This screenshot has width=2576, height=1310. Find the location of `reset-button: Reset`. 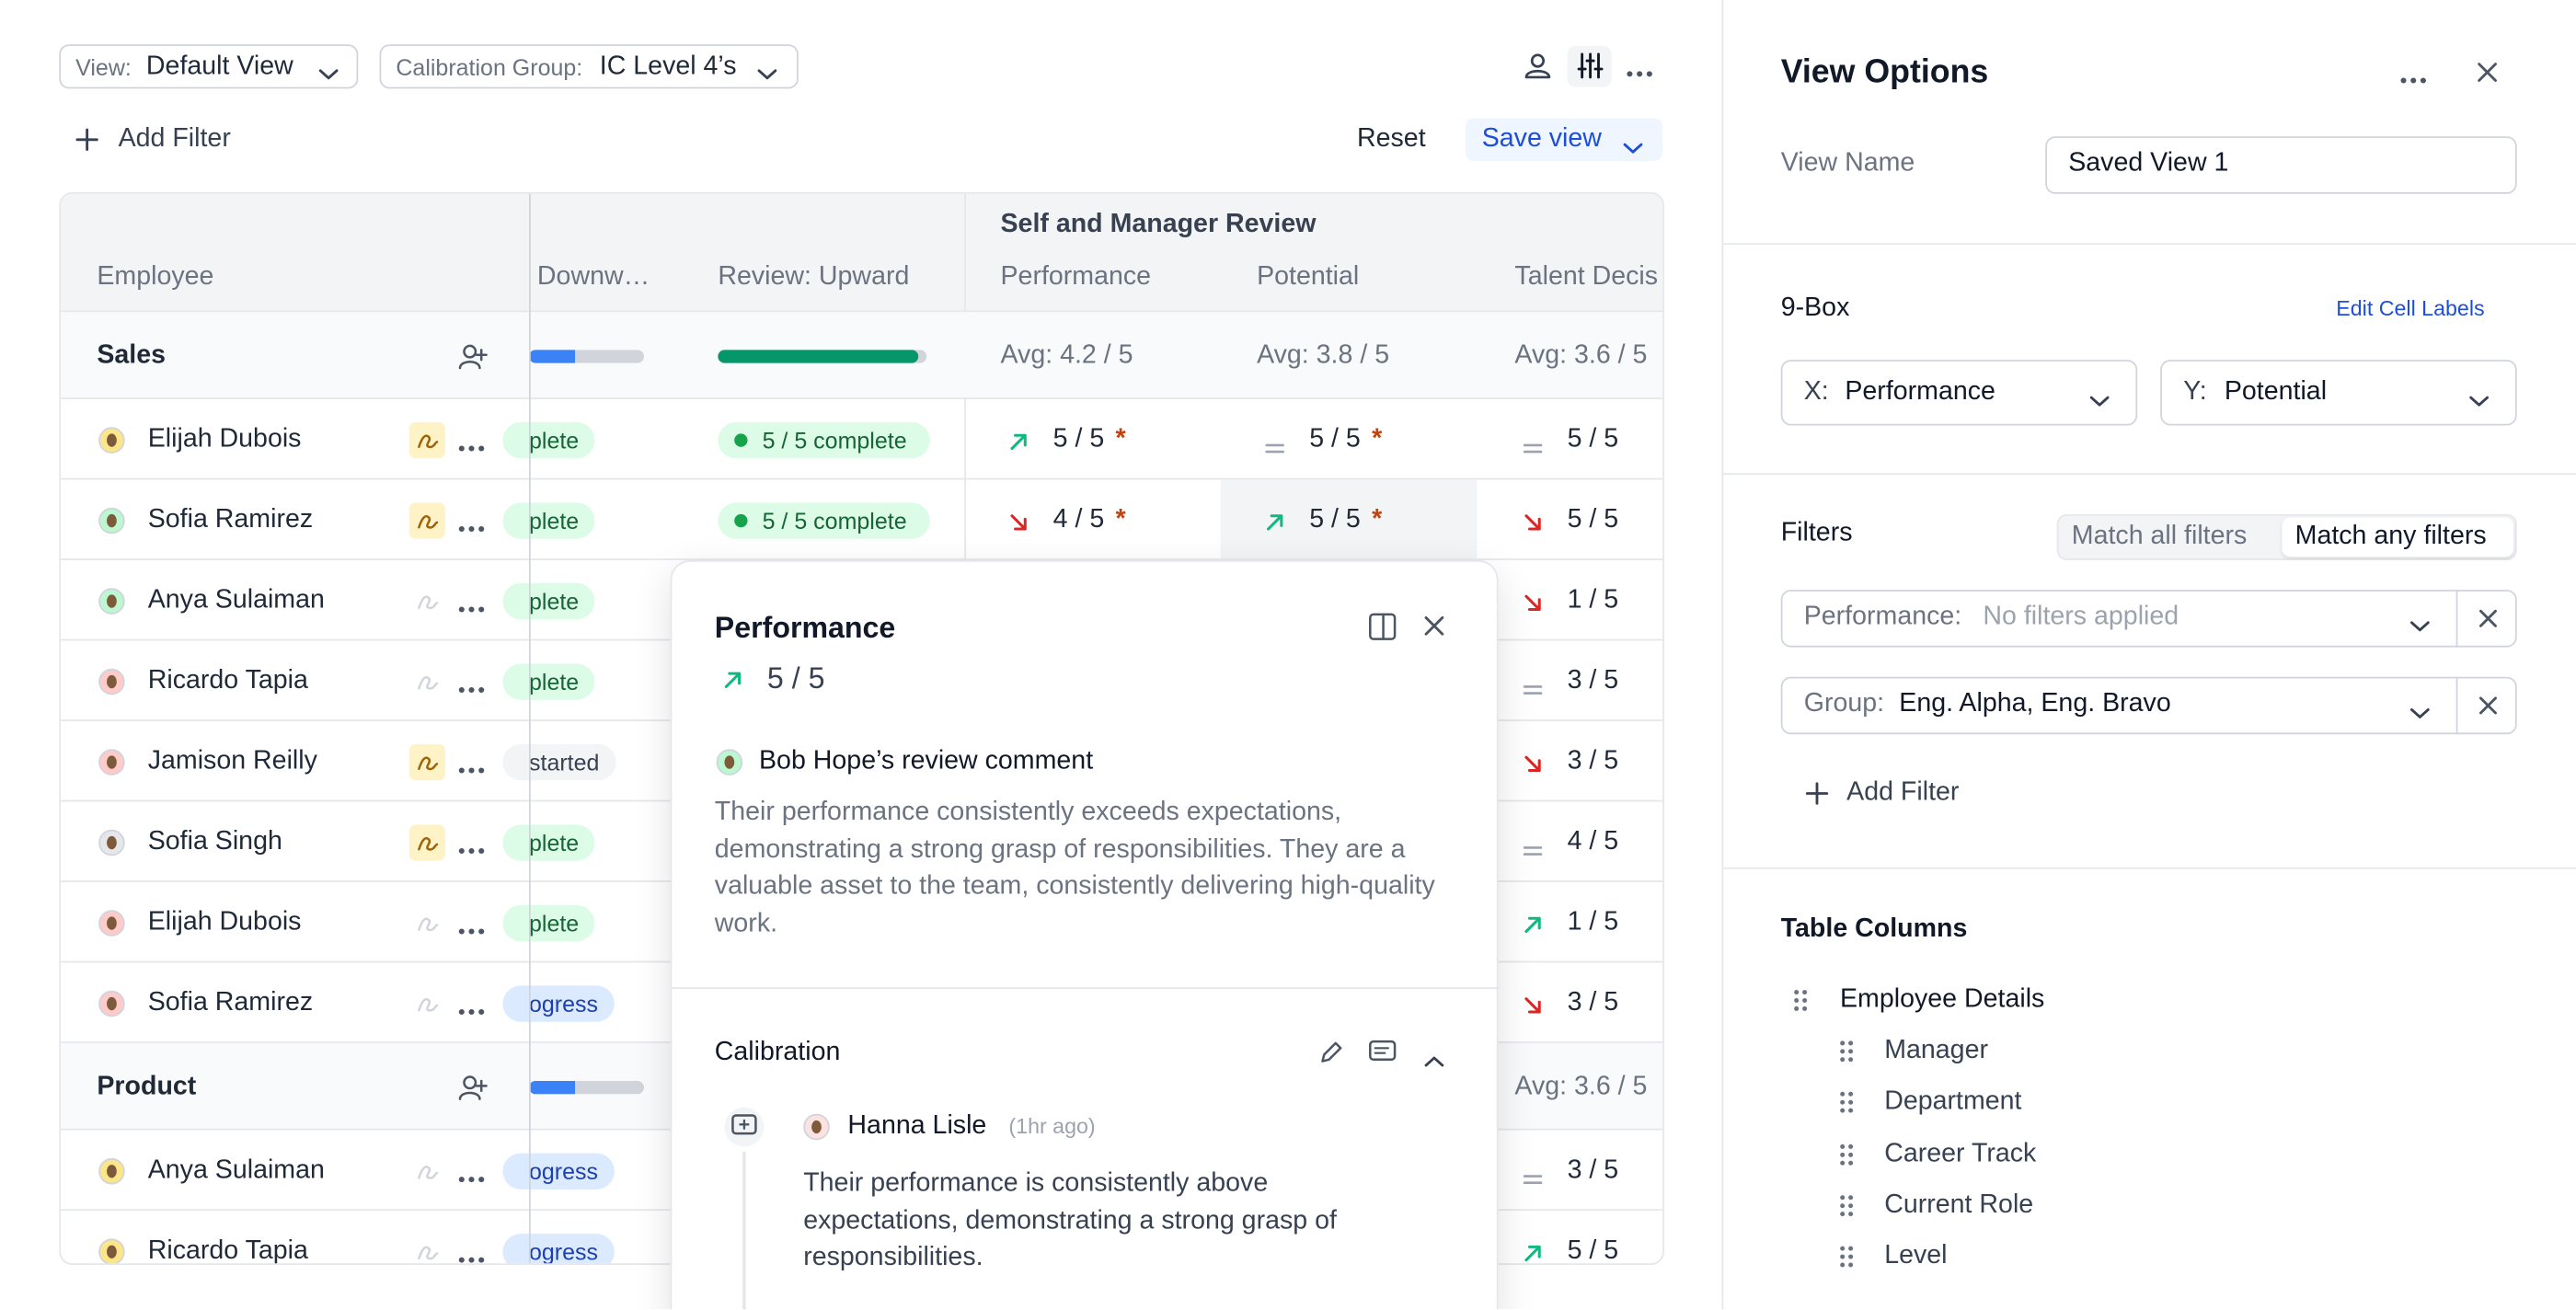

reset-button: Reset is located at coordinates (1391, 139).